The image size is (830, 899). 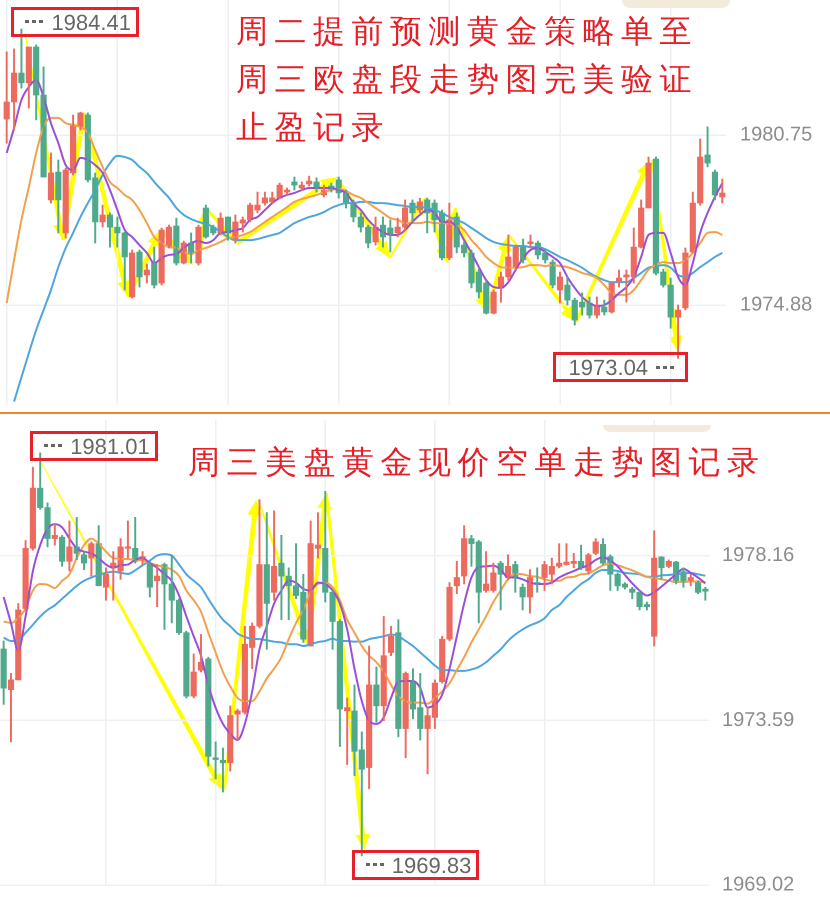 I want to click on y-tick-label: 1969.02, so click(x=758, y=885).